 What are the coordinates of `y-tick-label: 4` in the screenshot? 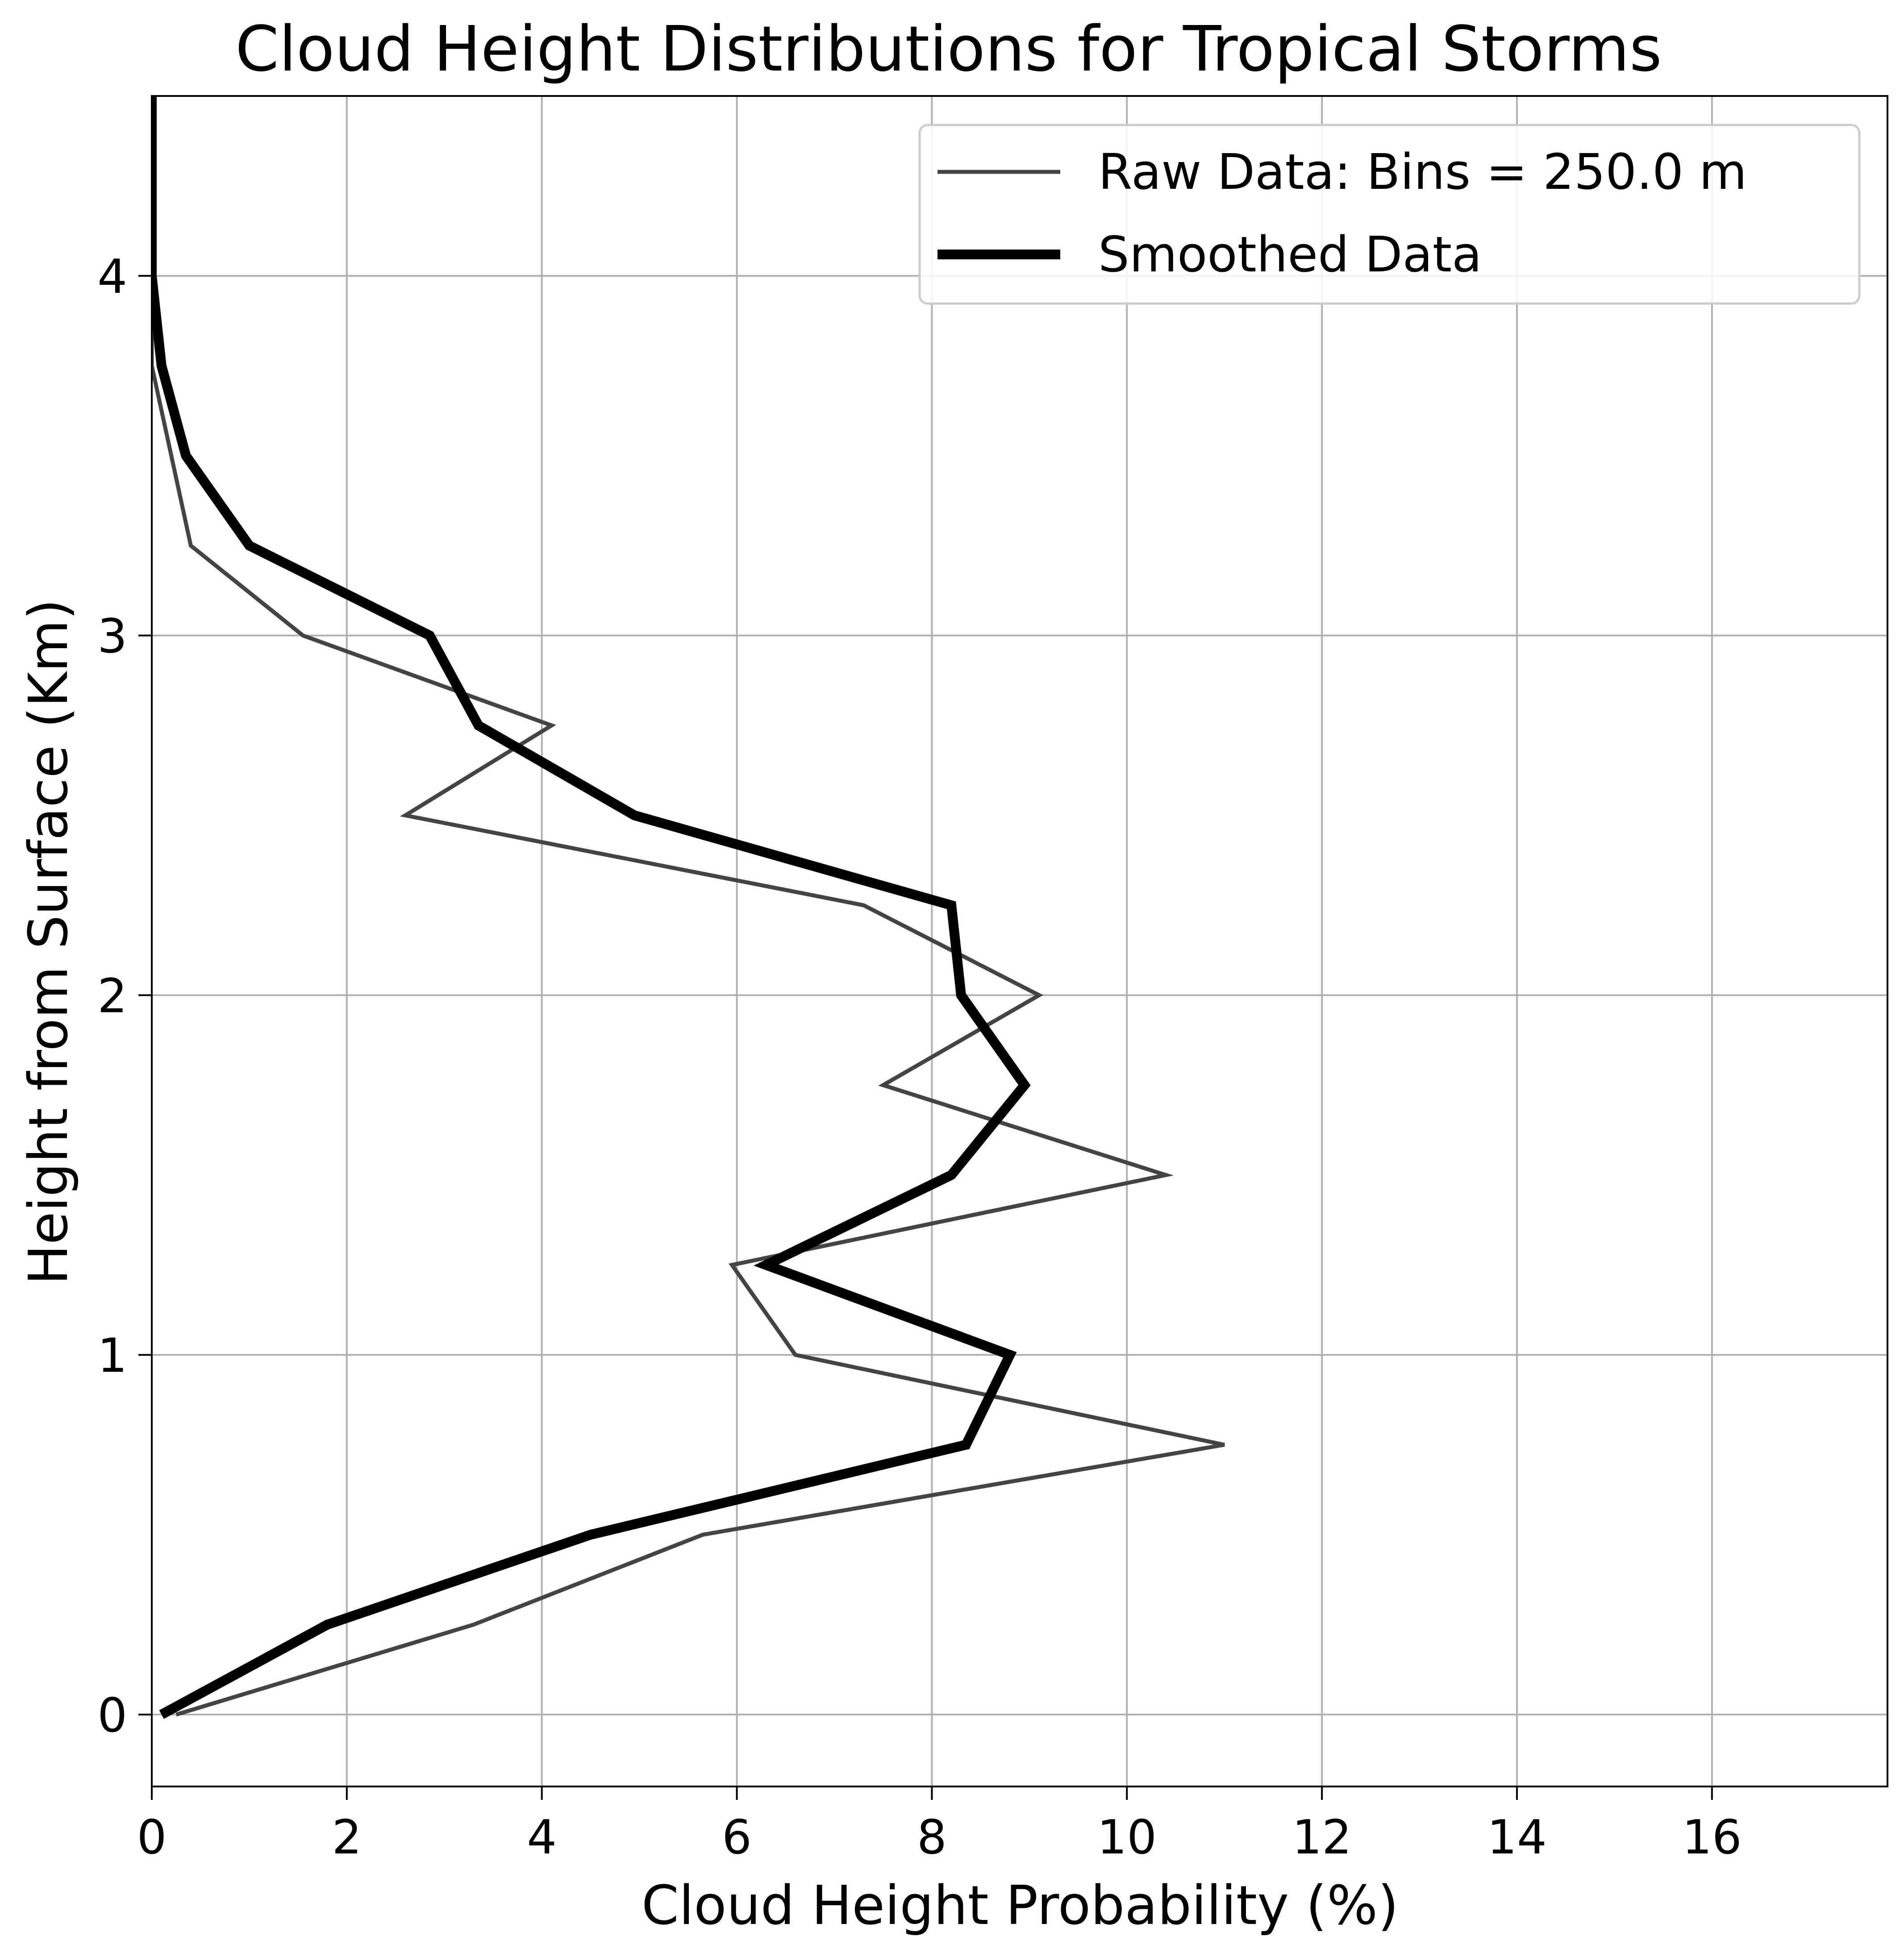 It's located at (112, 277).